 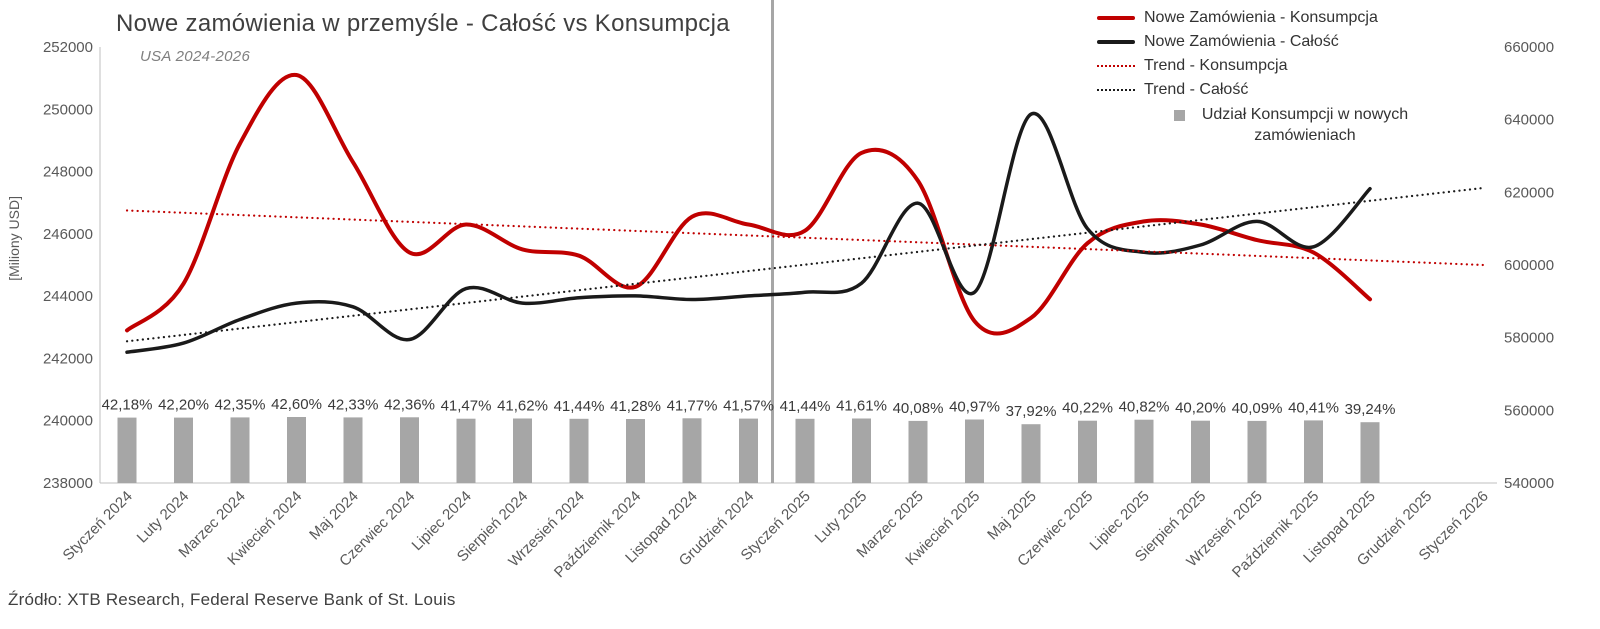 I want to click on share-bar-label: 41,28%, so click(x=635, y=406).